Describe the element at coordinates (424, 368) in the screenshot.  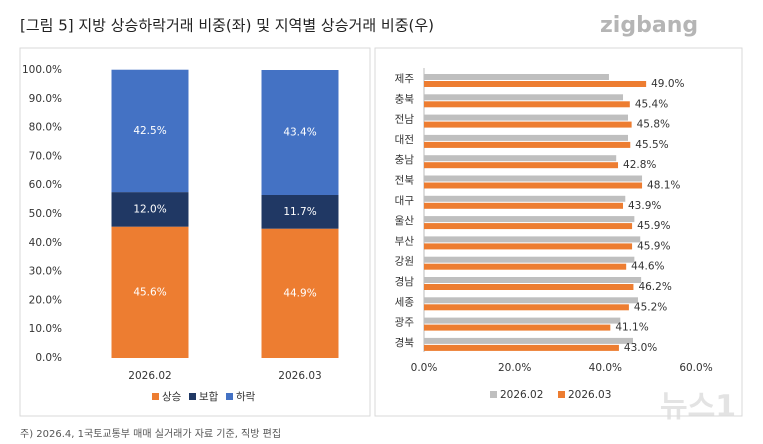
I see `x-tick-label: 0.0%` at that location.